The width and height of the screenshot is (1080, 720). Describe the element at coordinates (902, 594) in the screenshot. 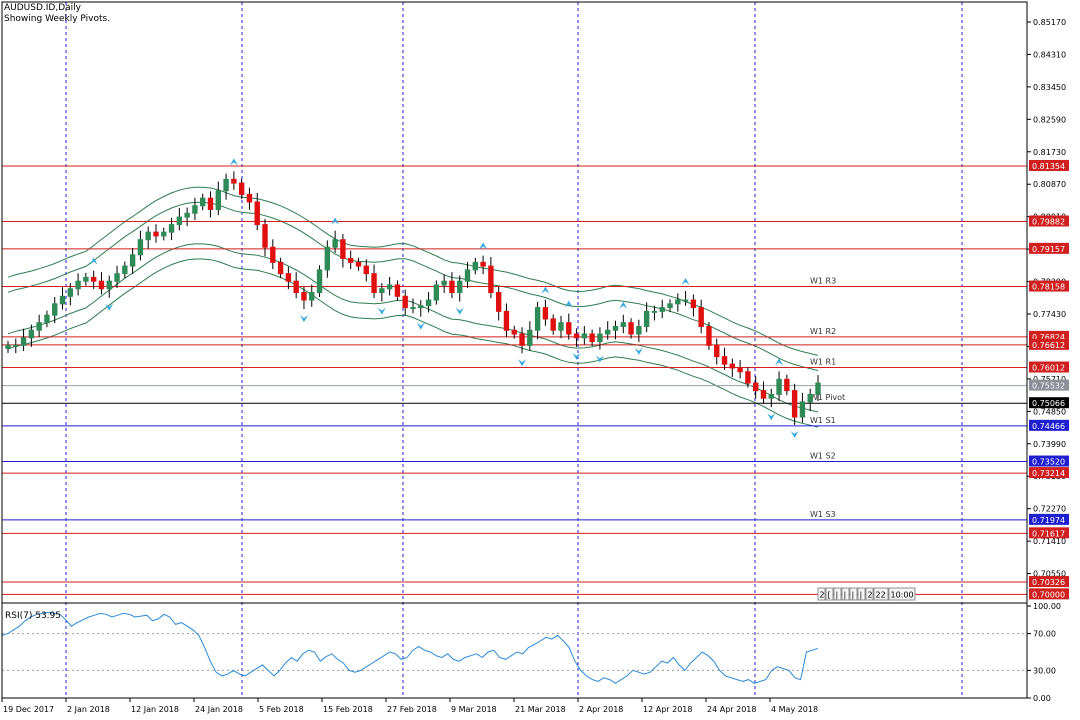

I see `toolbar-button: 10:00` at that location.